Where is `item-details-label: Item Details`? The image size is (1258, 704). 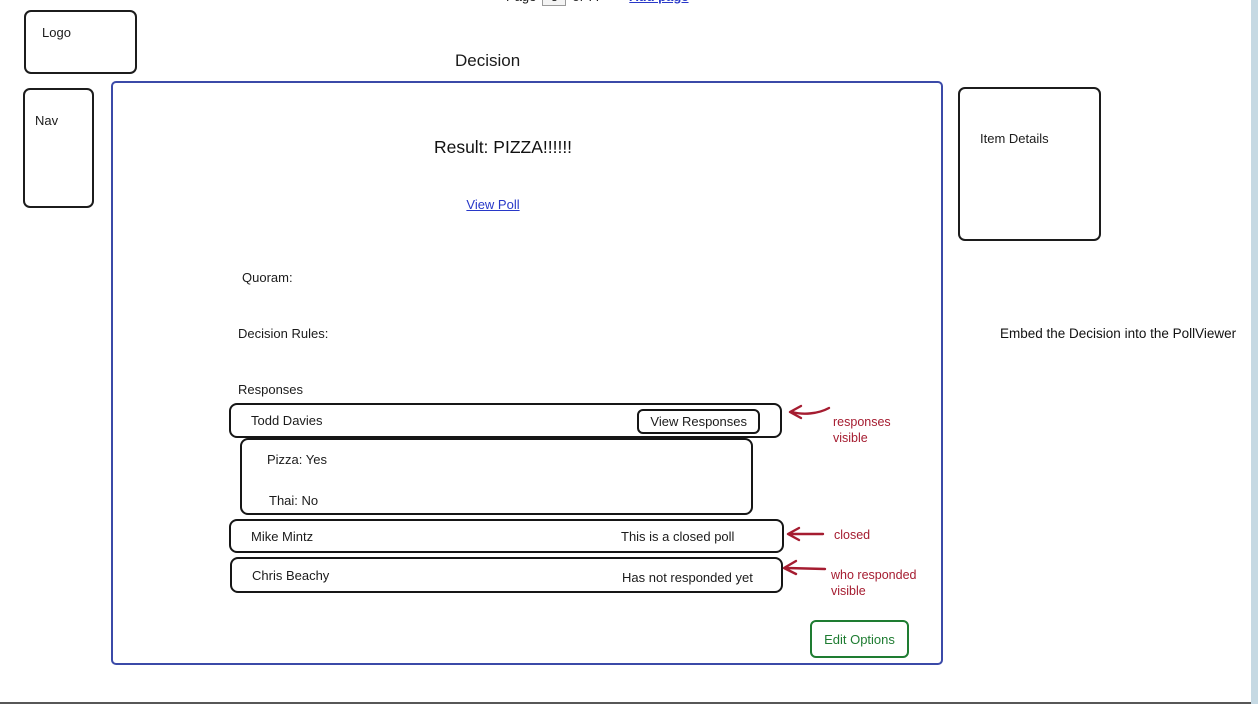
item-details-label: Item Details is located at coordinates (1014, 138).